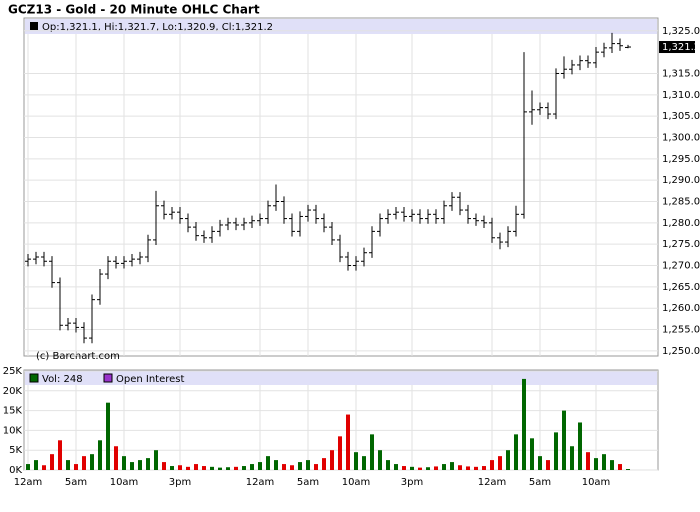 The image size is (700, 512). What do you see at coordinates (681, 266) in the screenshot?
I see `y-tick-label: 1,270.0` at bounding box center [681, 266].